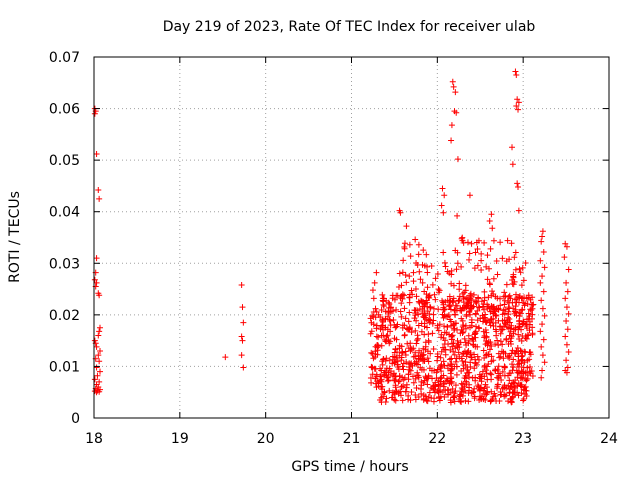 This screenshot has width=640, height=480. Describe the element at coordinates (64, 264) in the screenshot. I see `y-tick-label: 0.03` at that location.